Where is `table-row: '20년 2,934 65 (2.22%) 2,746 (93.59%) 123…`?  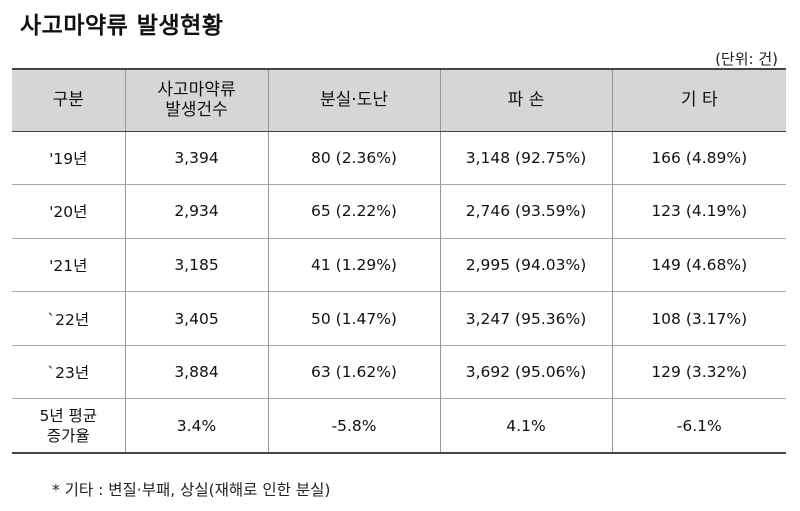 table-row: '20년 2,934 65 (2.22%) 2,746 (93.59%) 123… is located at coordinates (399, 211).